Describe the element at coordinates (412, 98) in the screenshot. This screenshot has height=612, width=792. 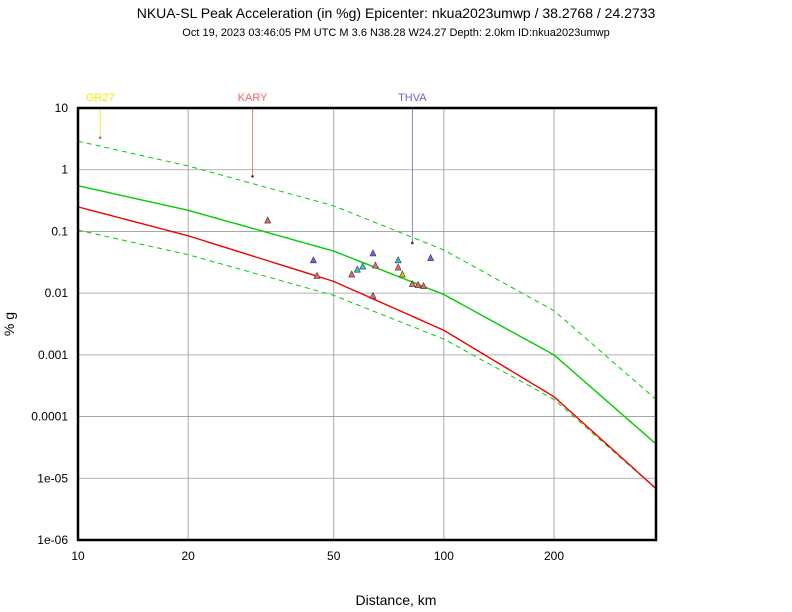
I see `station-label: THVA` at that location.